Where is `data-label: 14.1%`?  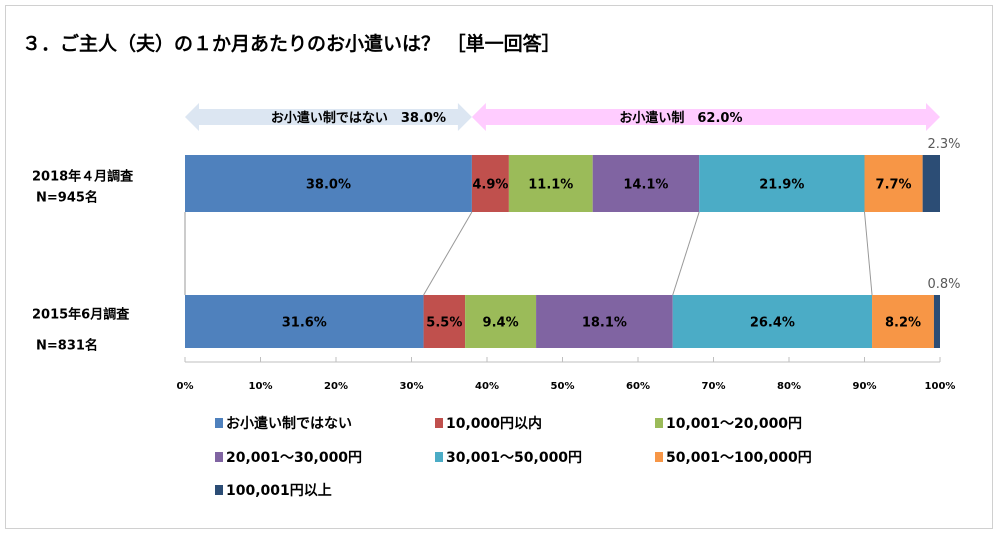
data-label: 14.1% is located at coordinates (645, 185).